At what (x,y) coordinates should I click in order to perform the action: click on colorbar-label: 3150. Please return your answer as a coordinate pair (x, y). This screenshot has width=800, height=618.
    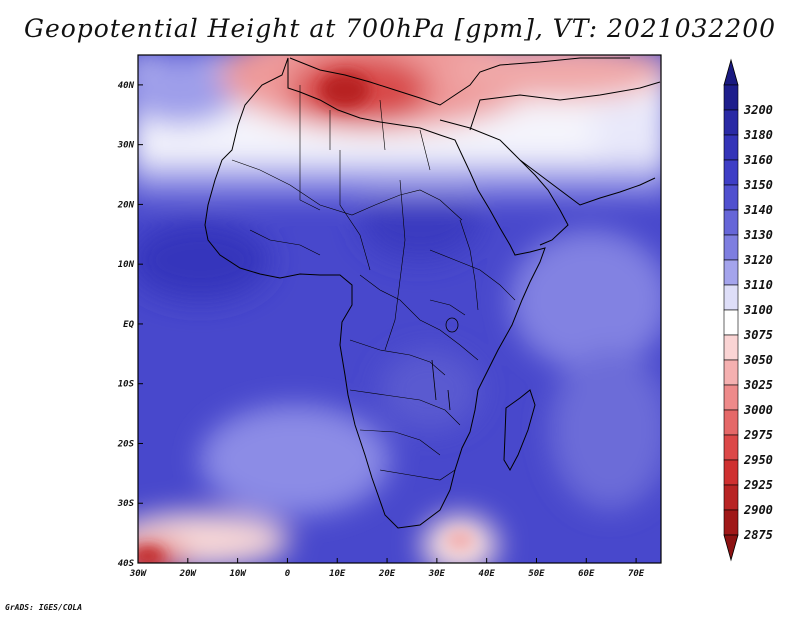
    Looking at the image, I should click on (758, 185).